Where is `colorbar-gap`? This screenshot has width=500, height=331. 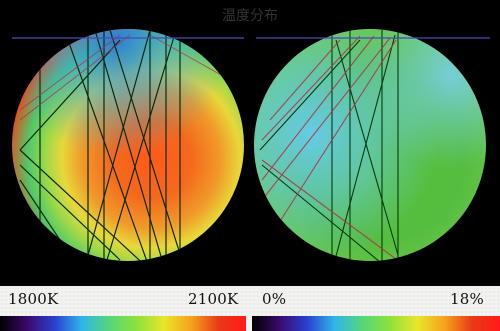
colorbar-gap is located at coordinates (249, 323).